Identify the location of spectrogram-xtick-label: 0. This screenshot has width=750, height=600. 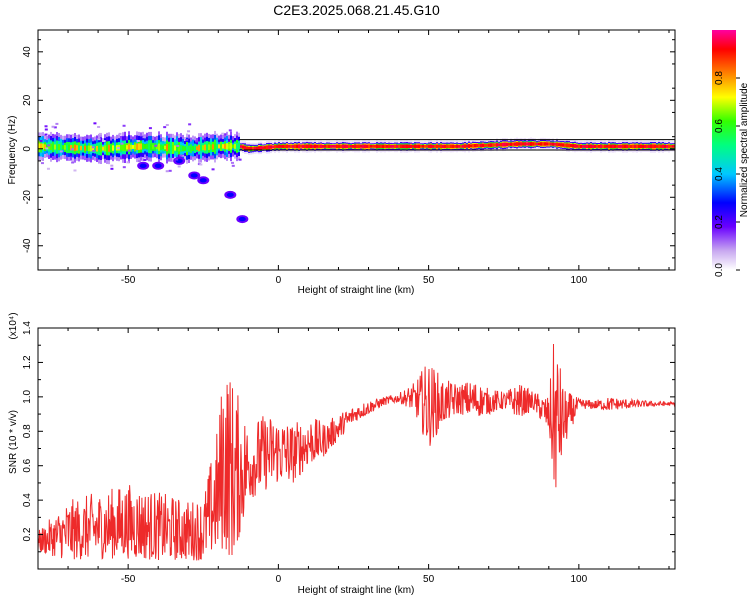
(279, 280).